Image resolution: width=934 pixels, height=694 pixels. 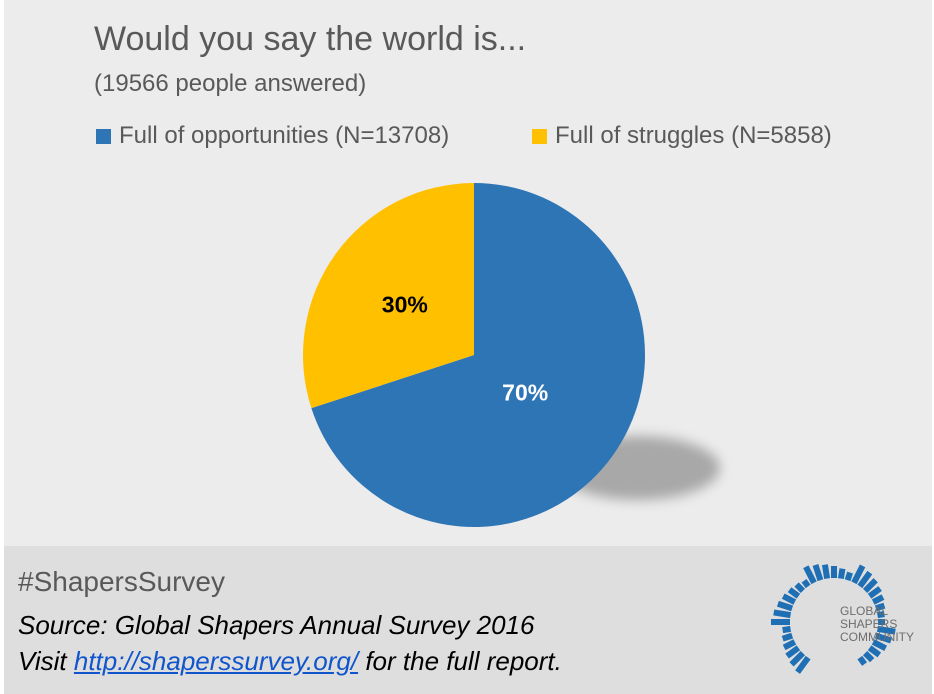 What do you see at coordinates (46, 661) in the screenshot?
I see `visit-prefix: Visit` at bounding box center [46, 661].